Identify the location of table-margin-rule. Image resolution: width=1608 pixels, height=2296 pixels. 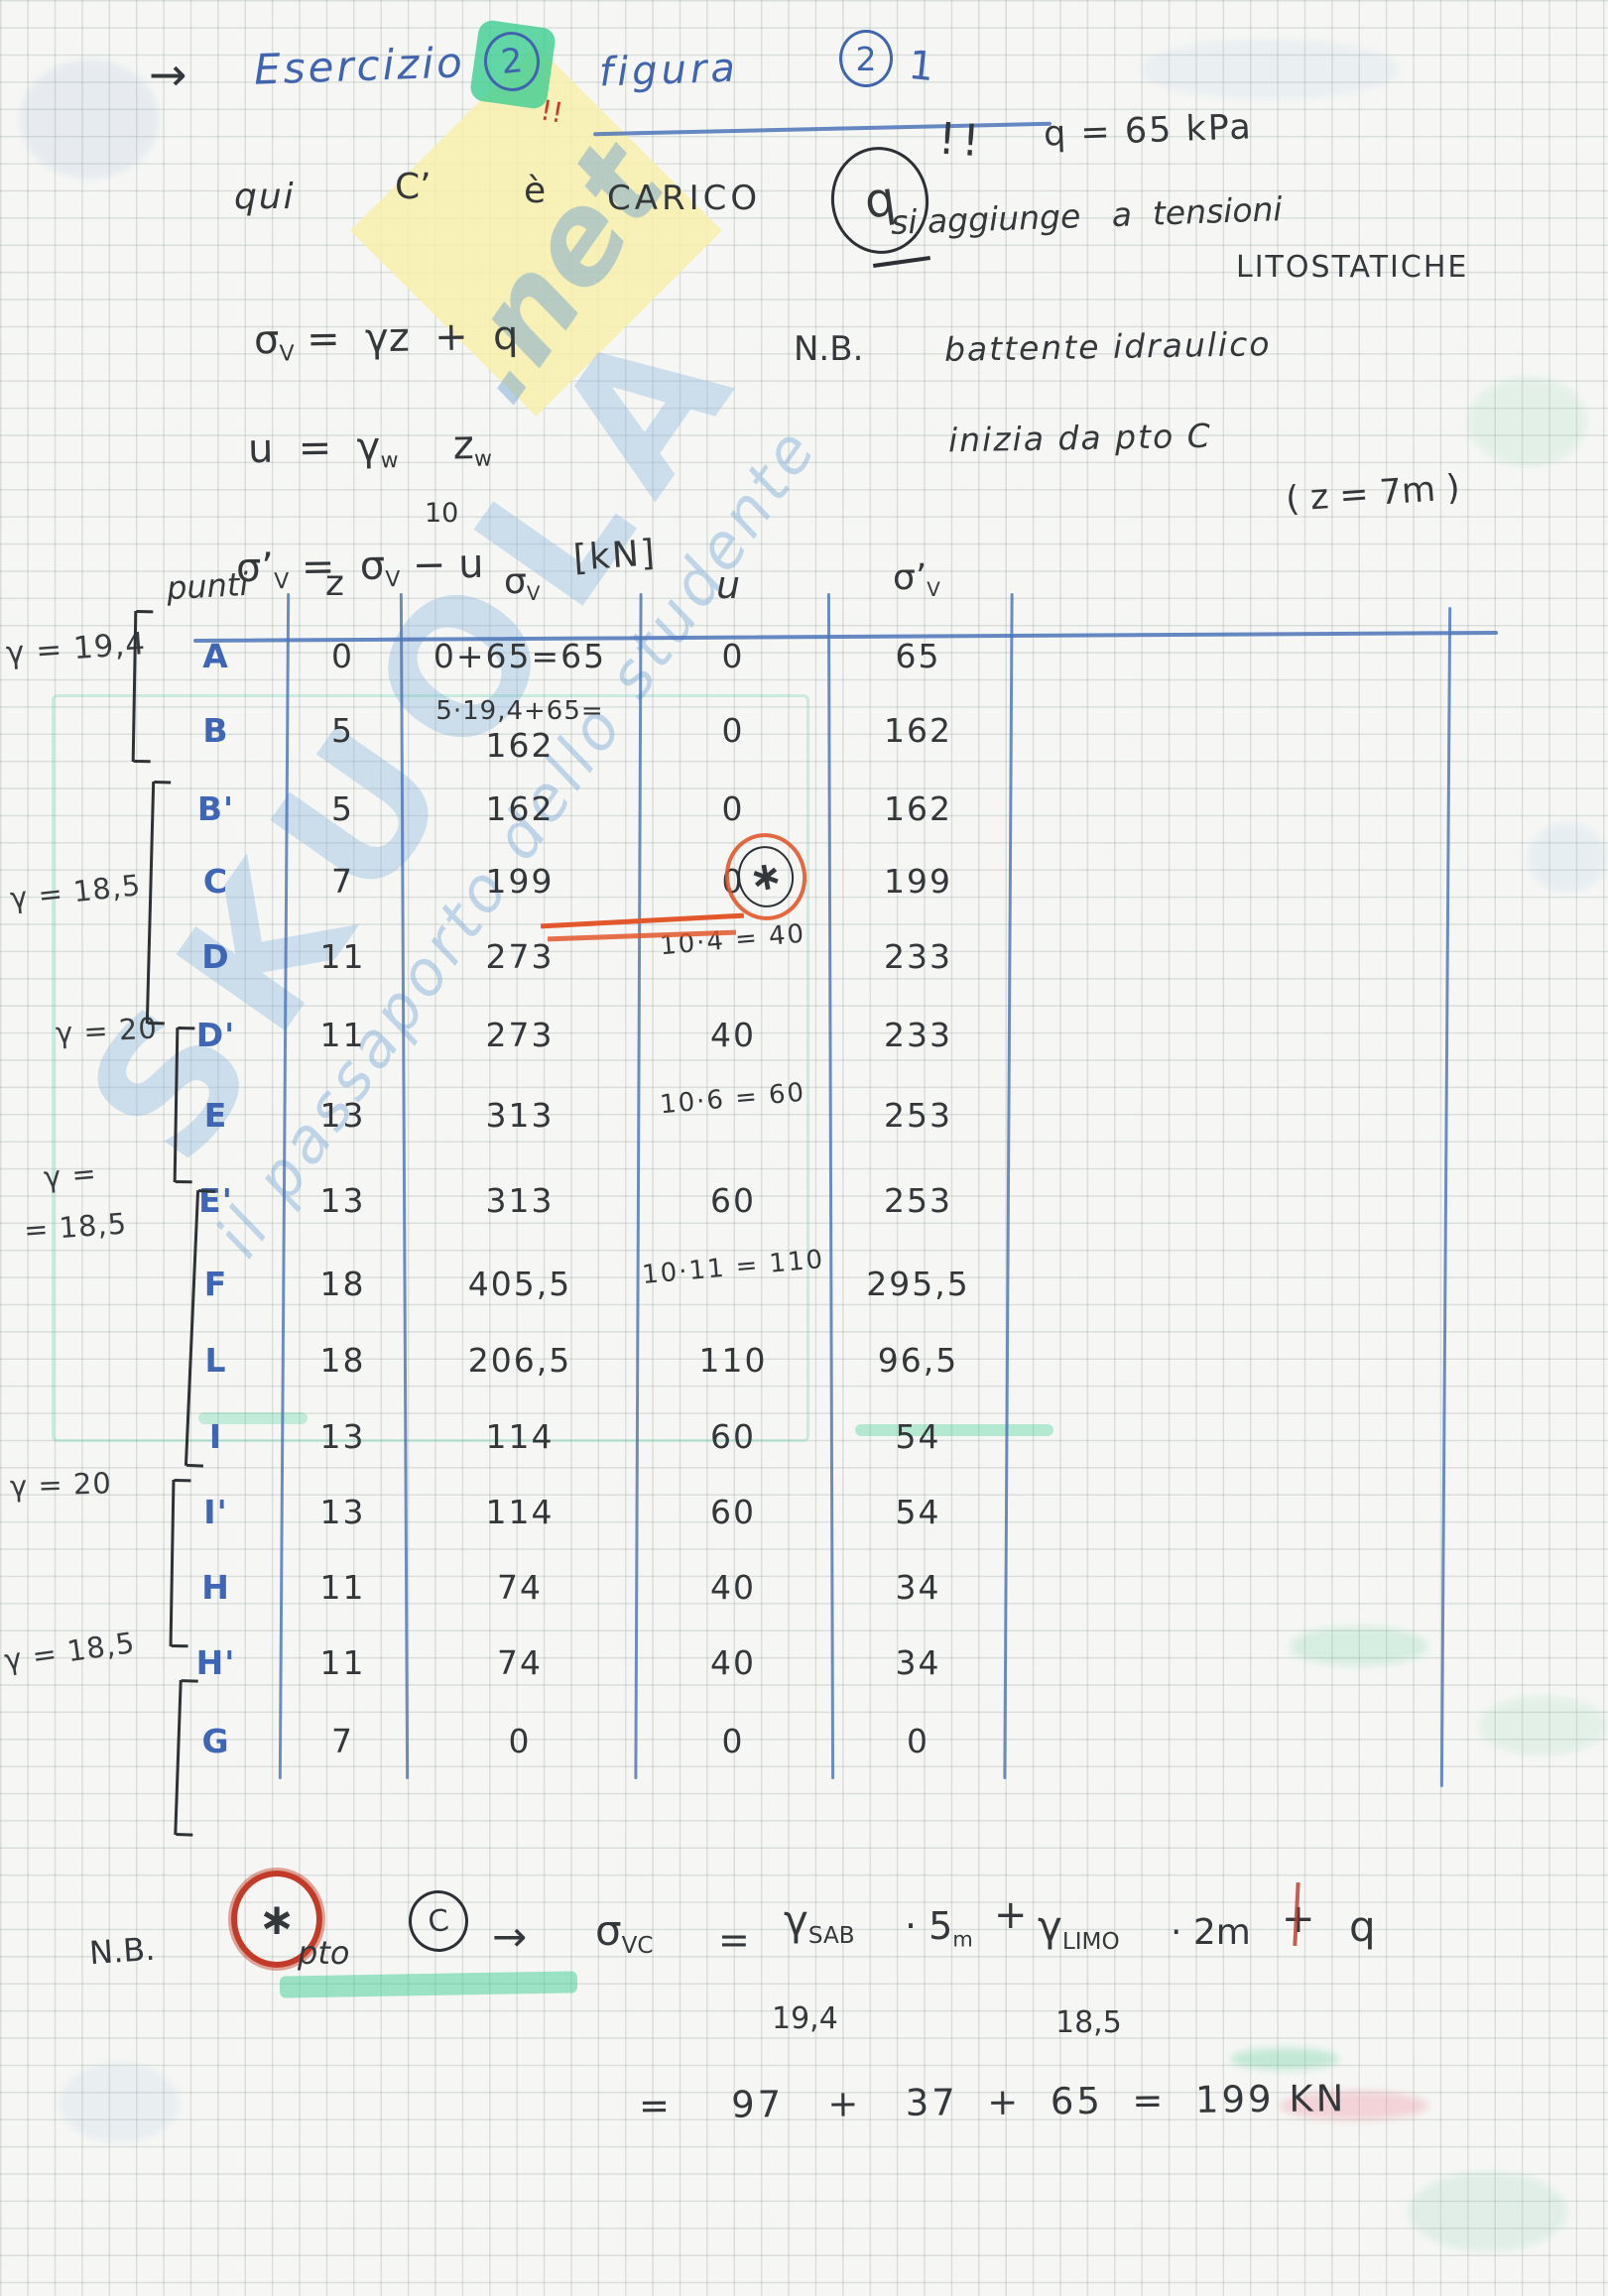
(1445, 1197).